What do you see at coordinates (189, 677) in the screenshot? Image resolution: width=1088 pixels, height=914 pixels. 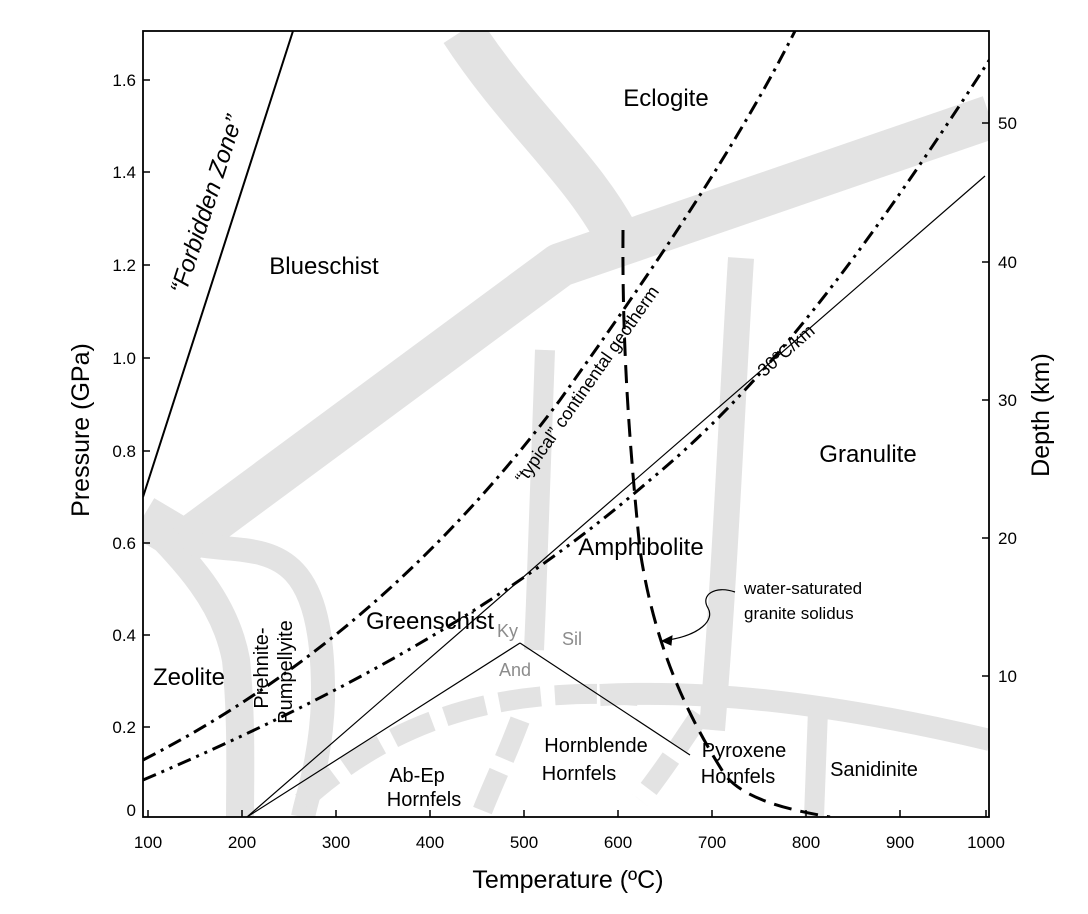 I see `facies-label-zeolite: Zeolite` at bounding box center [189, 677].